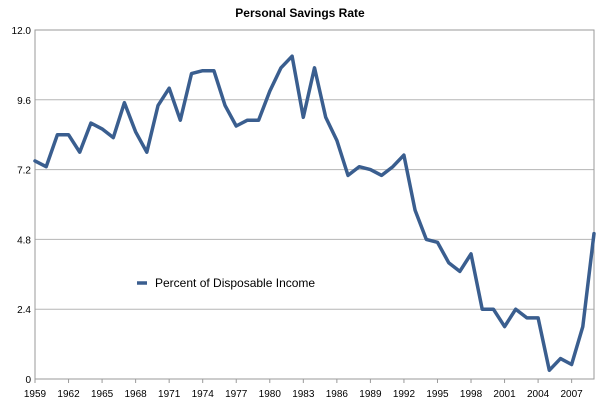  I want to click on x-tick-label: 1983, so click(303, 394).